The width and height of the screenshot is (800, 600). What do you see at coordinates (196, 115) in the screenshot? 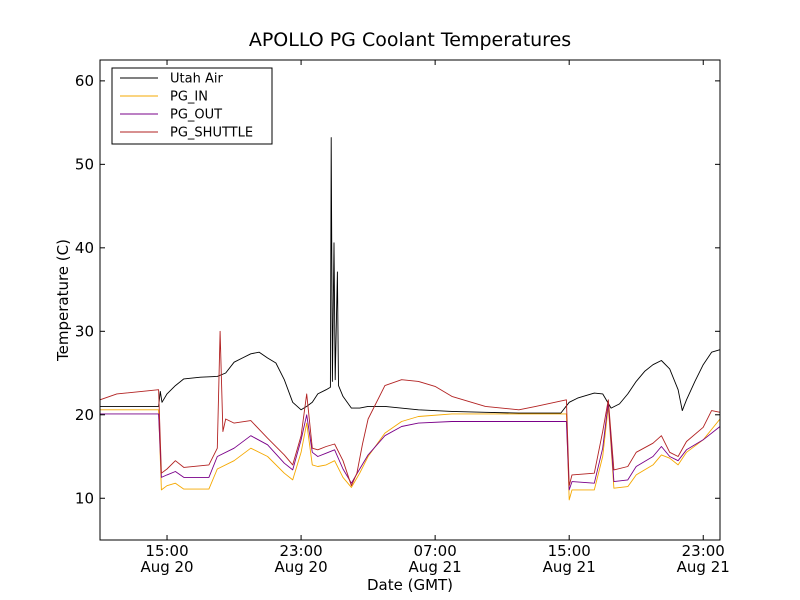
I see `legend-label-pg-out: PG_OUT` at bounding box center [196, 115].